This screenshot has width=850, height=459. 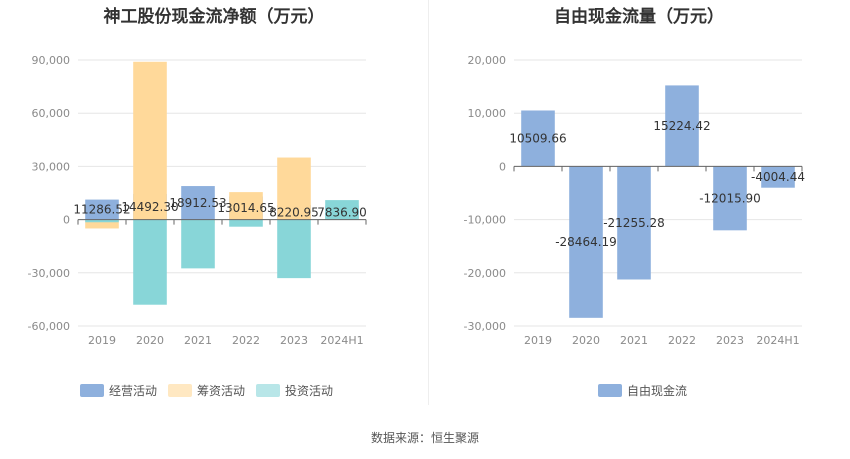 I want to click on left-y-tick-label: -30,000, so click(x=49, y=273).